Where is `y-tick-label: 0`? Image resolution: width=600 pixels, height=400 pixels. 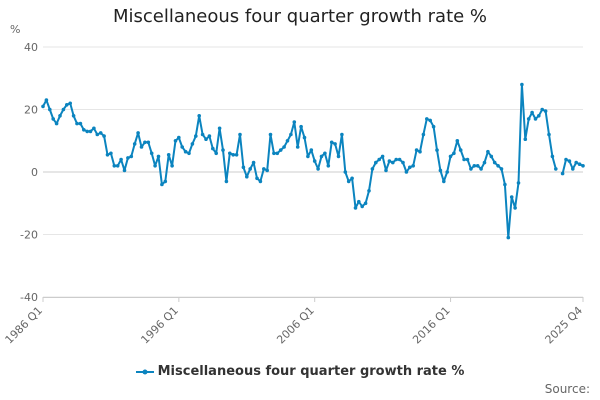
y-tick-label: 0 is located at coordinates (34, 172).